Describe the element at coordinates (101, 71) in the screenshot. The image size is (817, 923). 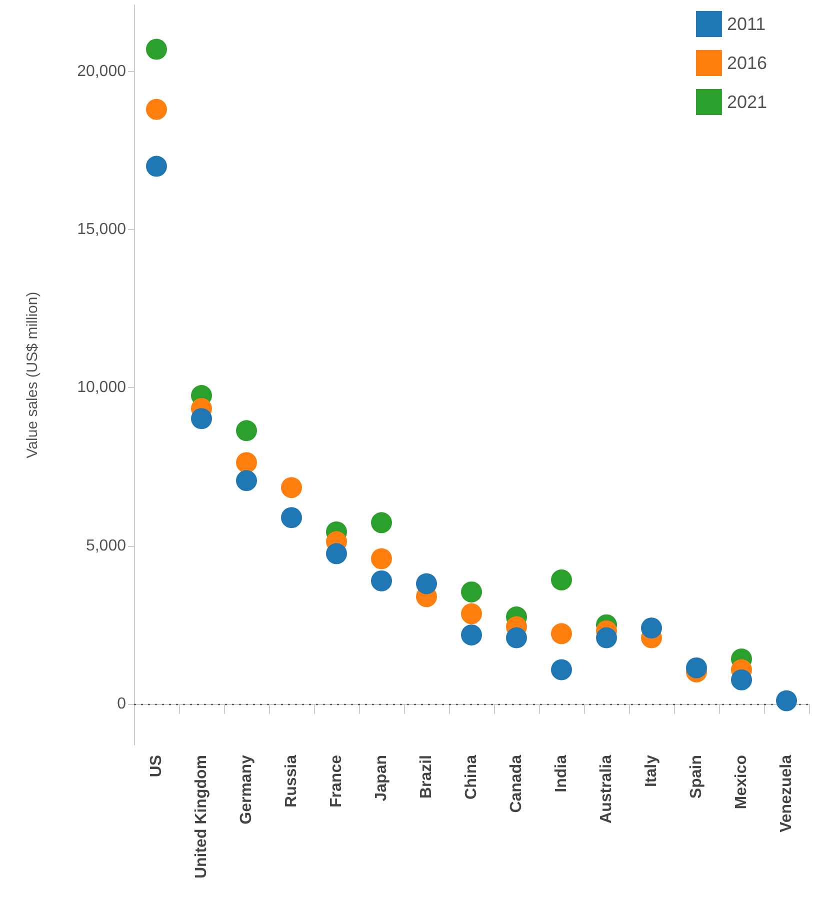
I see `y-tick-label: 20,000` at that location.